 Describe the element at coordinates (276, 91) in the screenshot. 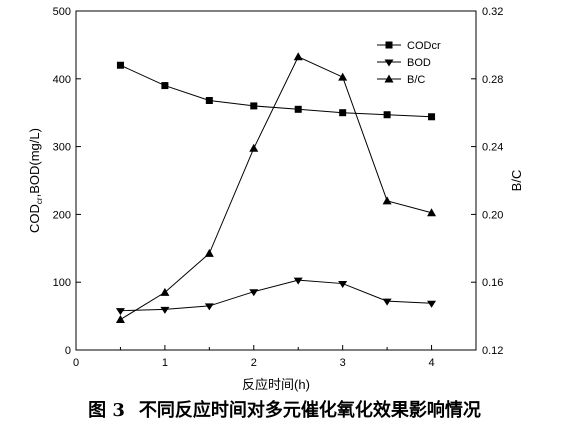

I see `series-line-codcr` at that location.